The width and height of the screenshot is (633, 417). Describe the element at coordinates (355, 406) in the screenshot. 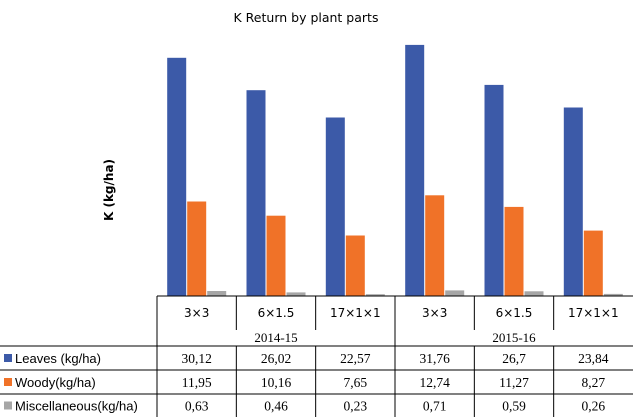

I see `data-label-3-3: 0,23` at that location.